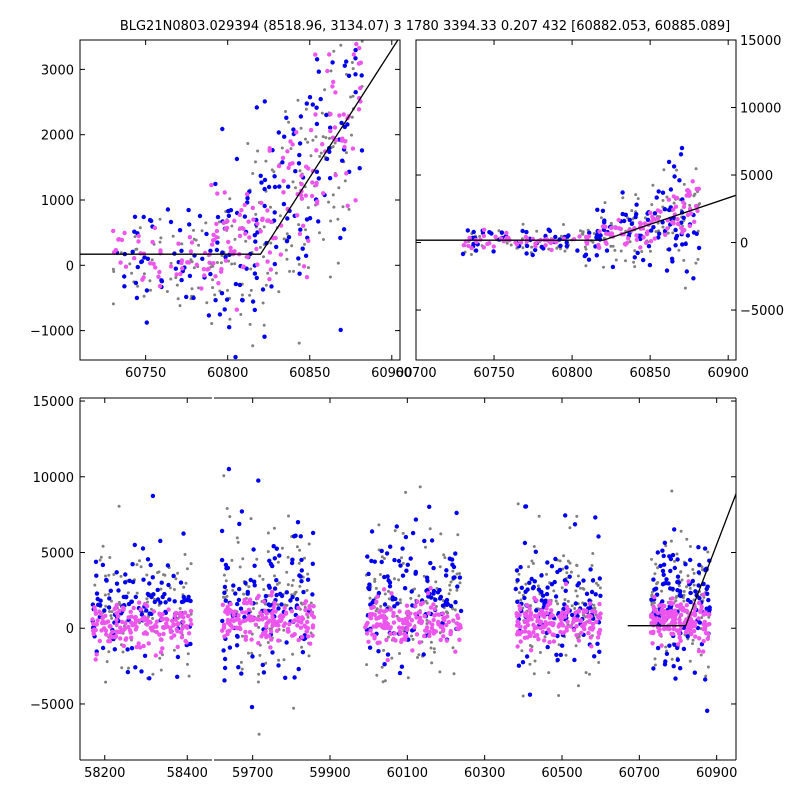 This screenshot has height=800, width=800. Describe the element at coordinates (252, 773) in the screenshot. I see `full-season-xtick-label: 59700` at that location.